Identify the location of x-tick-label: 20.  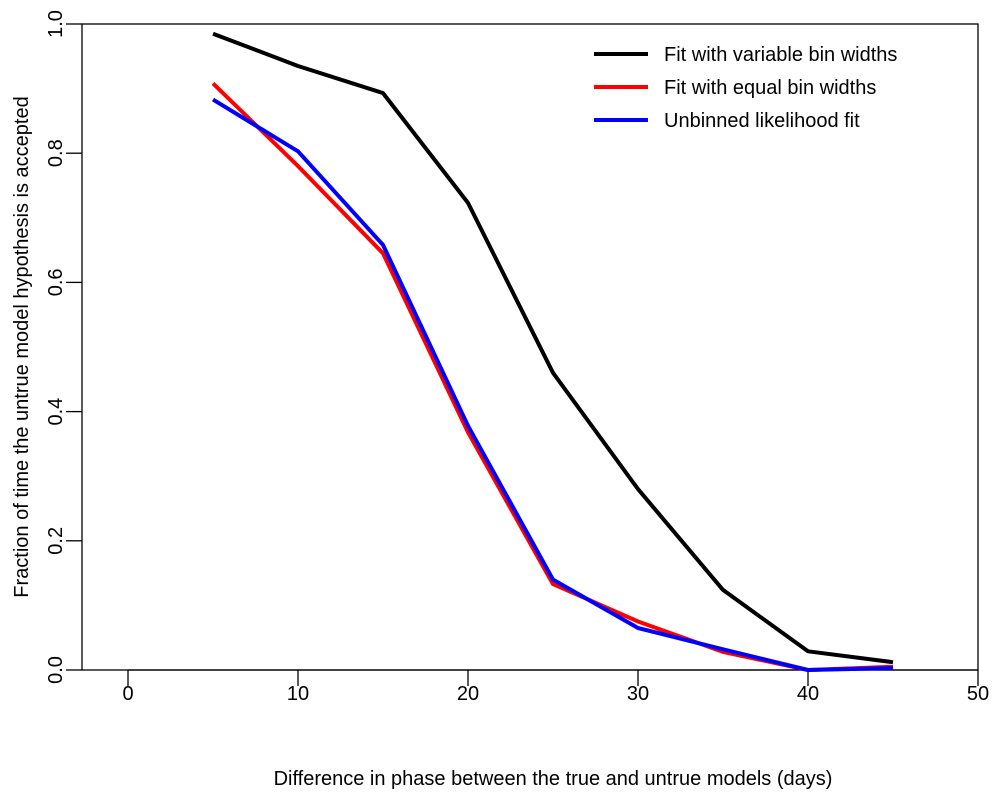
(468, 694).